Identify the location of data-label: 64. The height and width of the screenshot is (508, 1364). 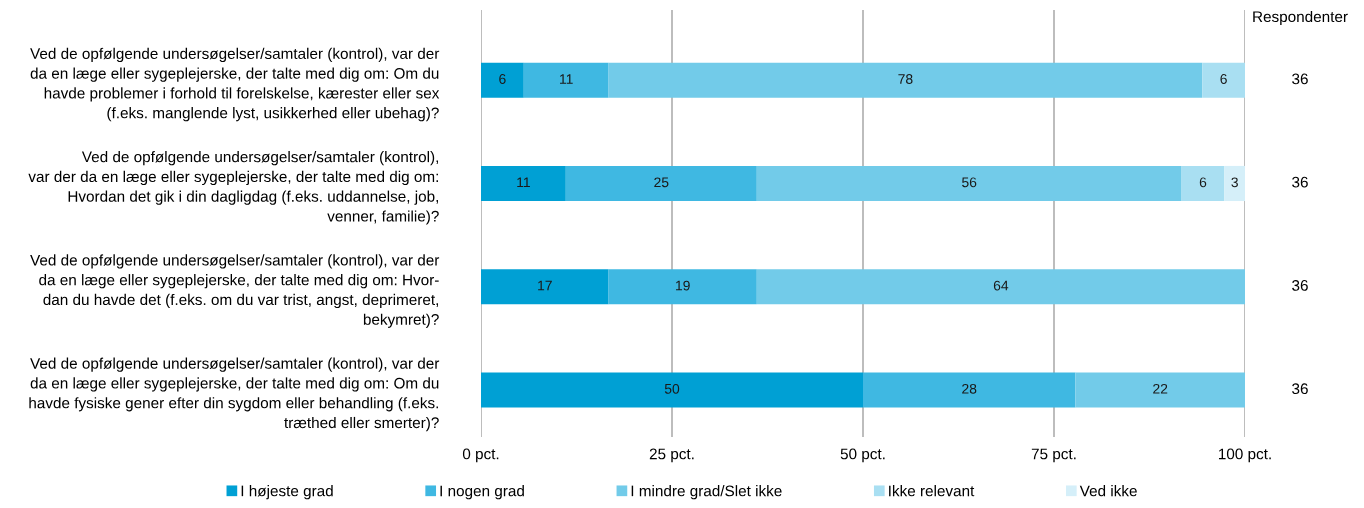
(1001, 285).